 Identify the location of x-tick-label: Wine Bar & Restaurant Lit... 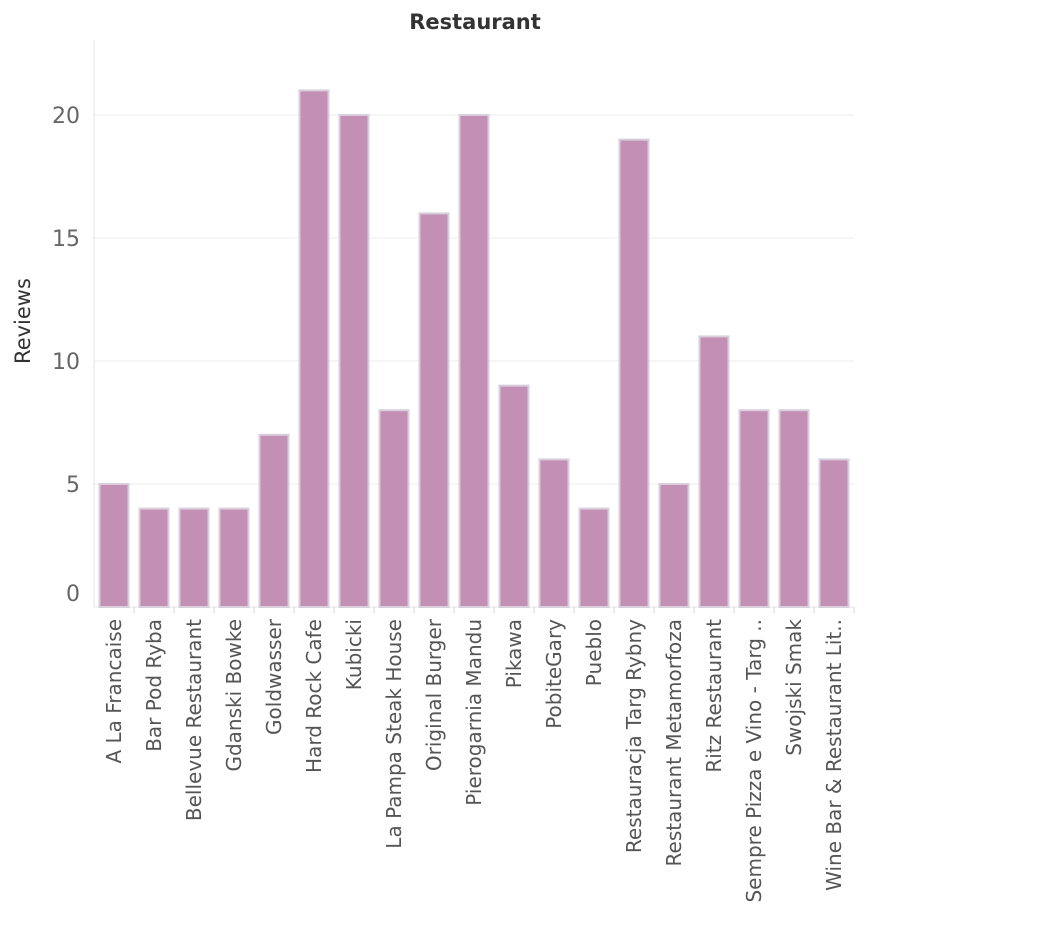
(834, 755).